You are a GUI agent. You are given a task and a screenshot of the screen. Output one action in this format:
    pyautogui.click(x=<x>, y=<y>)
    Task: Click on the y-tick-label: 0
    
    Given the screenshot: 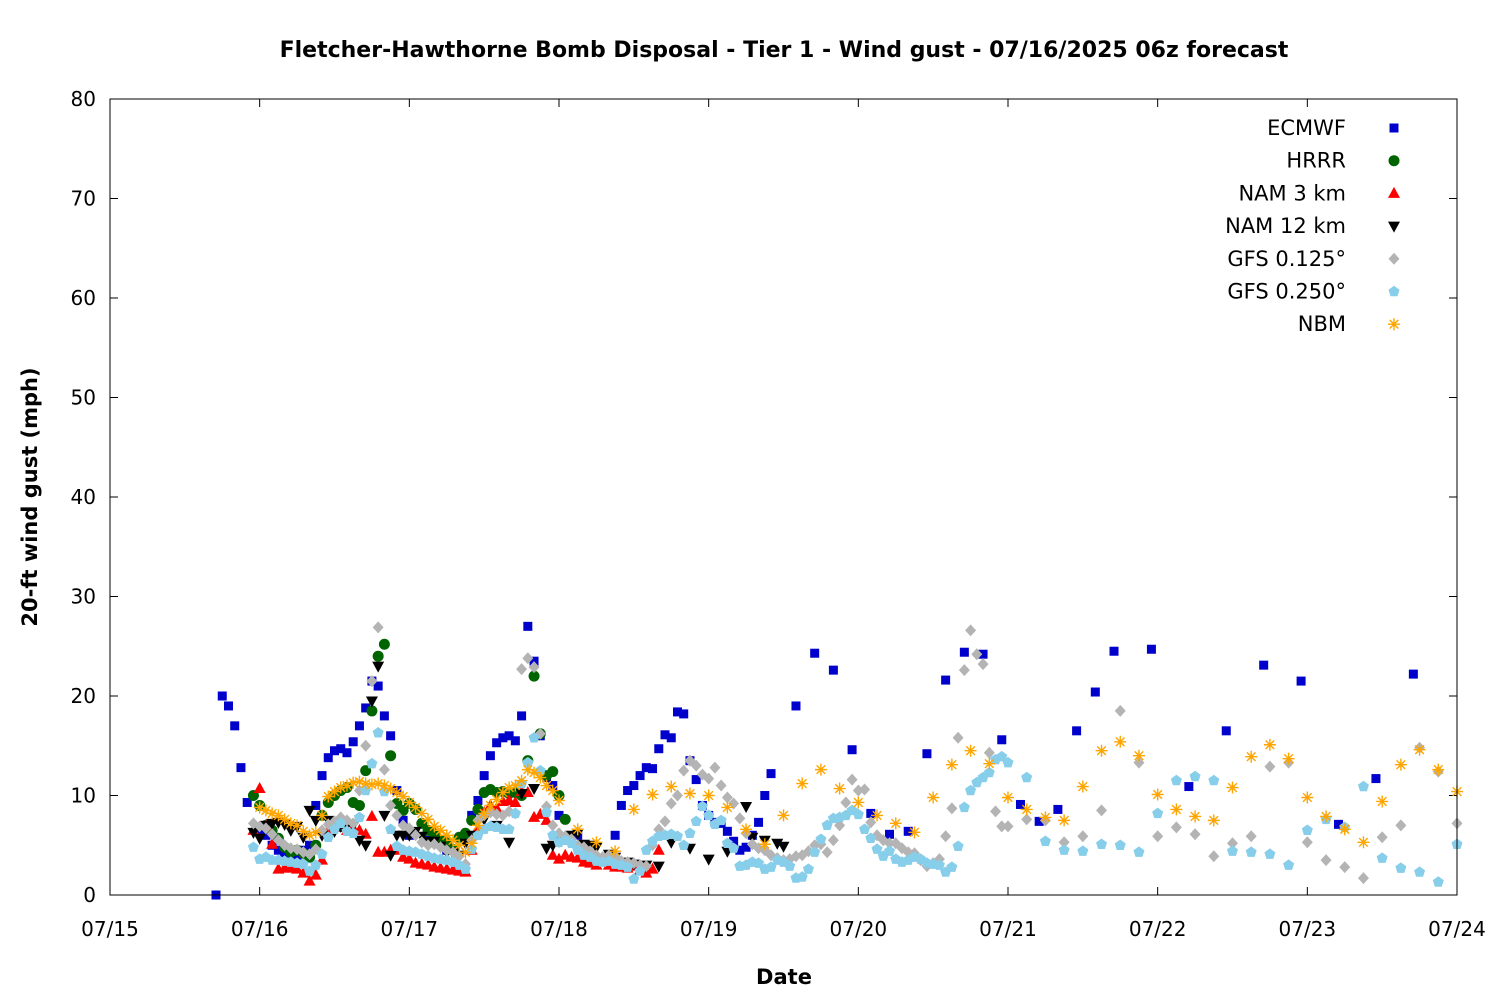 What is the action you would take?
    pyautogui.click(x=89, y=895)
    